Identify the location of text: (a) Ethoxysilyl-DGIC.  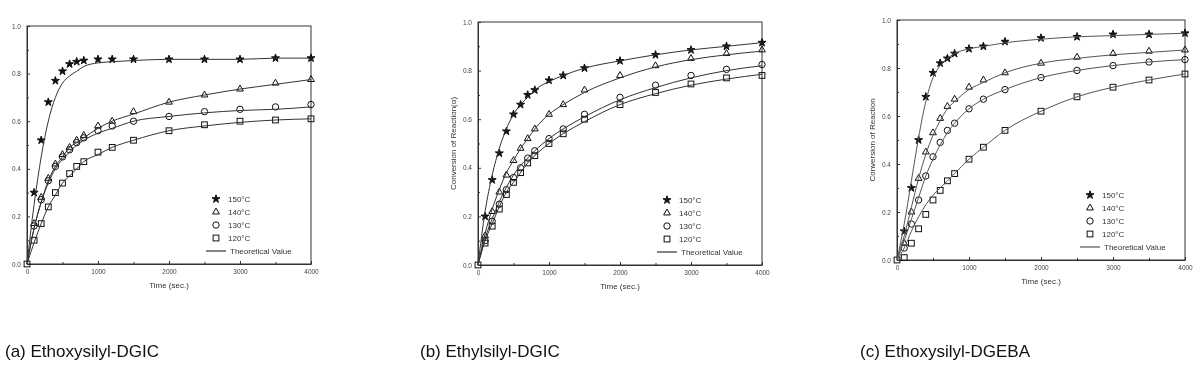
(82, 351).